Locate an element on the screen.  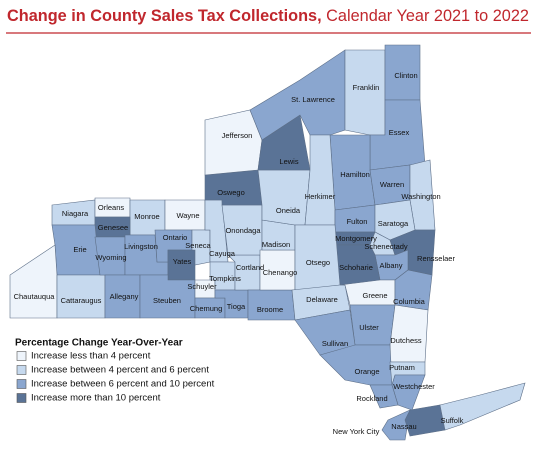
county-label: Niagara is located at coordinates (75, 213).